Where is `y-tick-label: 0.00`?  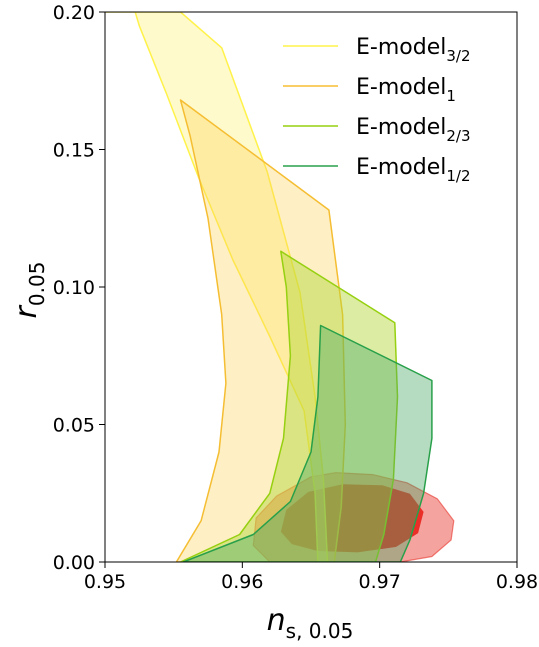 y-tick-label: 0.00 is located at coordinates (74, 563).